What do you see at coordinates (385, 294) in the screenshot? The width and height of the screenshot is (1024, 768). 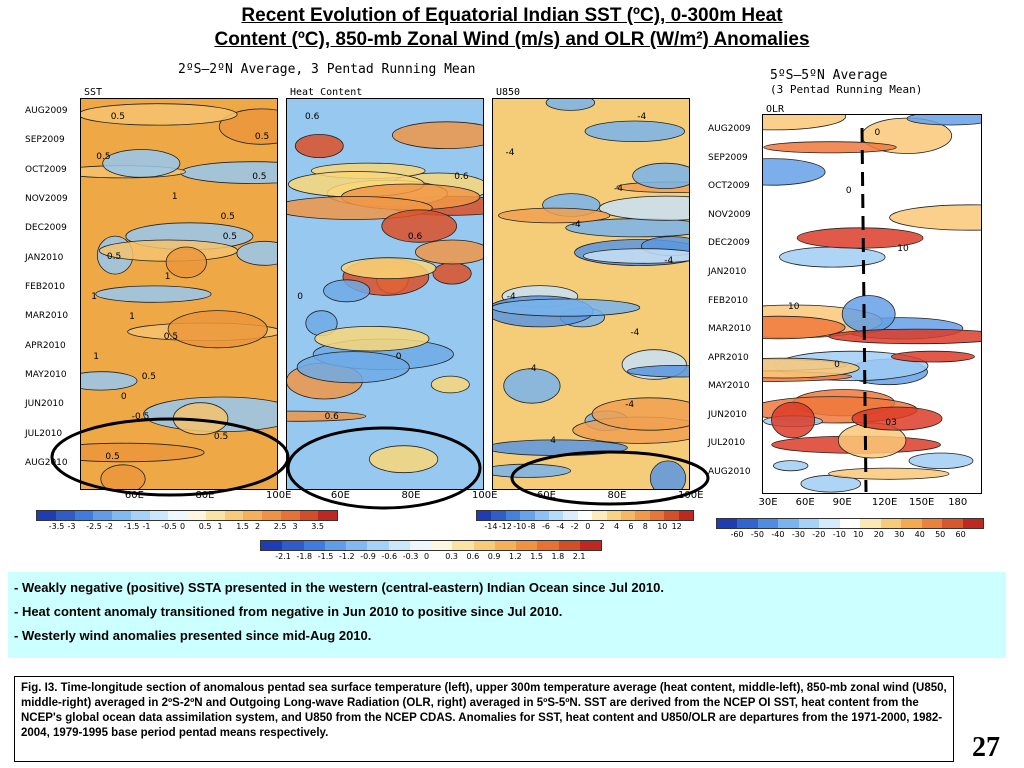 I see `heat-content-heatmap-panel: 0.6 0.6 0.6 0 0 0.6` at bounding box center [385, 294].